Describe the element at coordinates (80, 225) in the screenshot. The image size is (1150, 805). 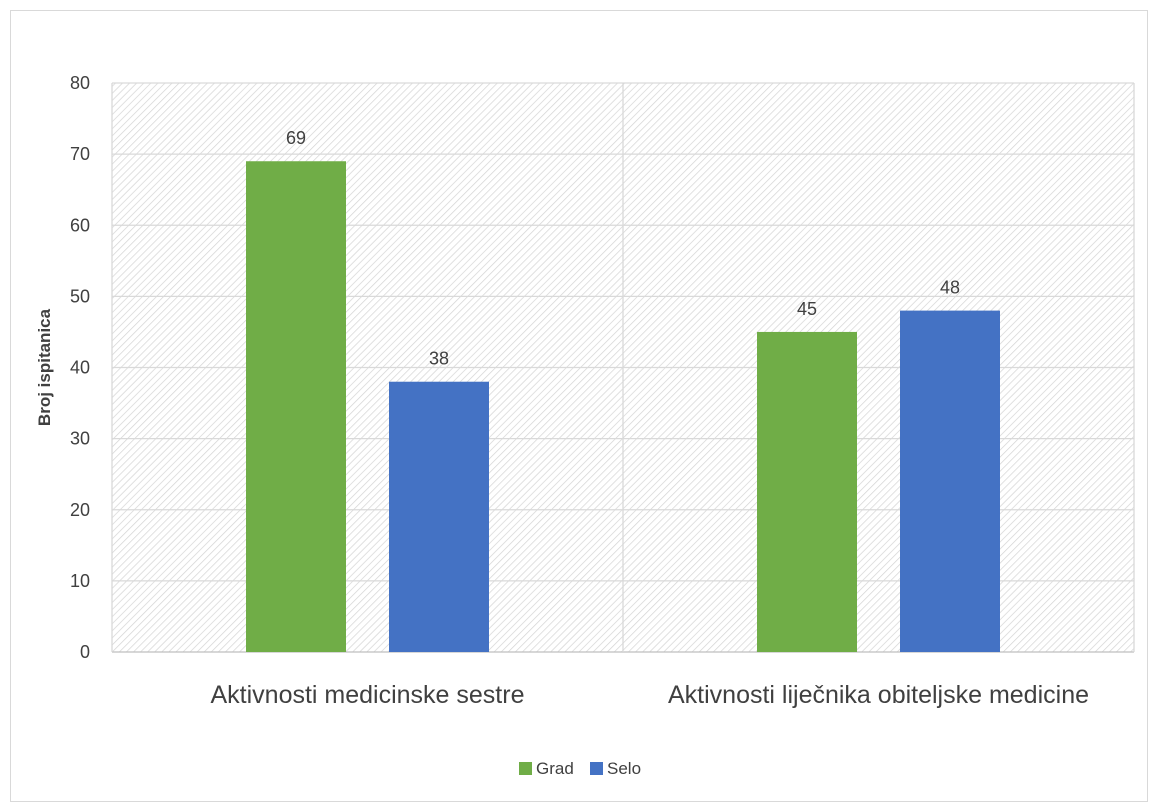
I see `y-tick-label: 60` at that location.